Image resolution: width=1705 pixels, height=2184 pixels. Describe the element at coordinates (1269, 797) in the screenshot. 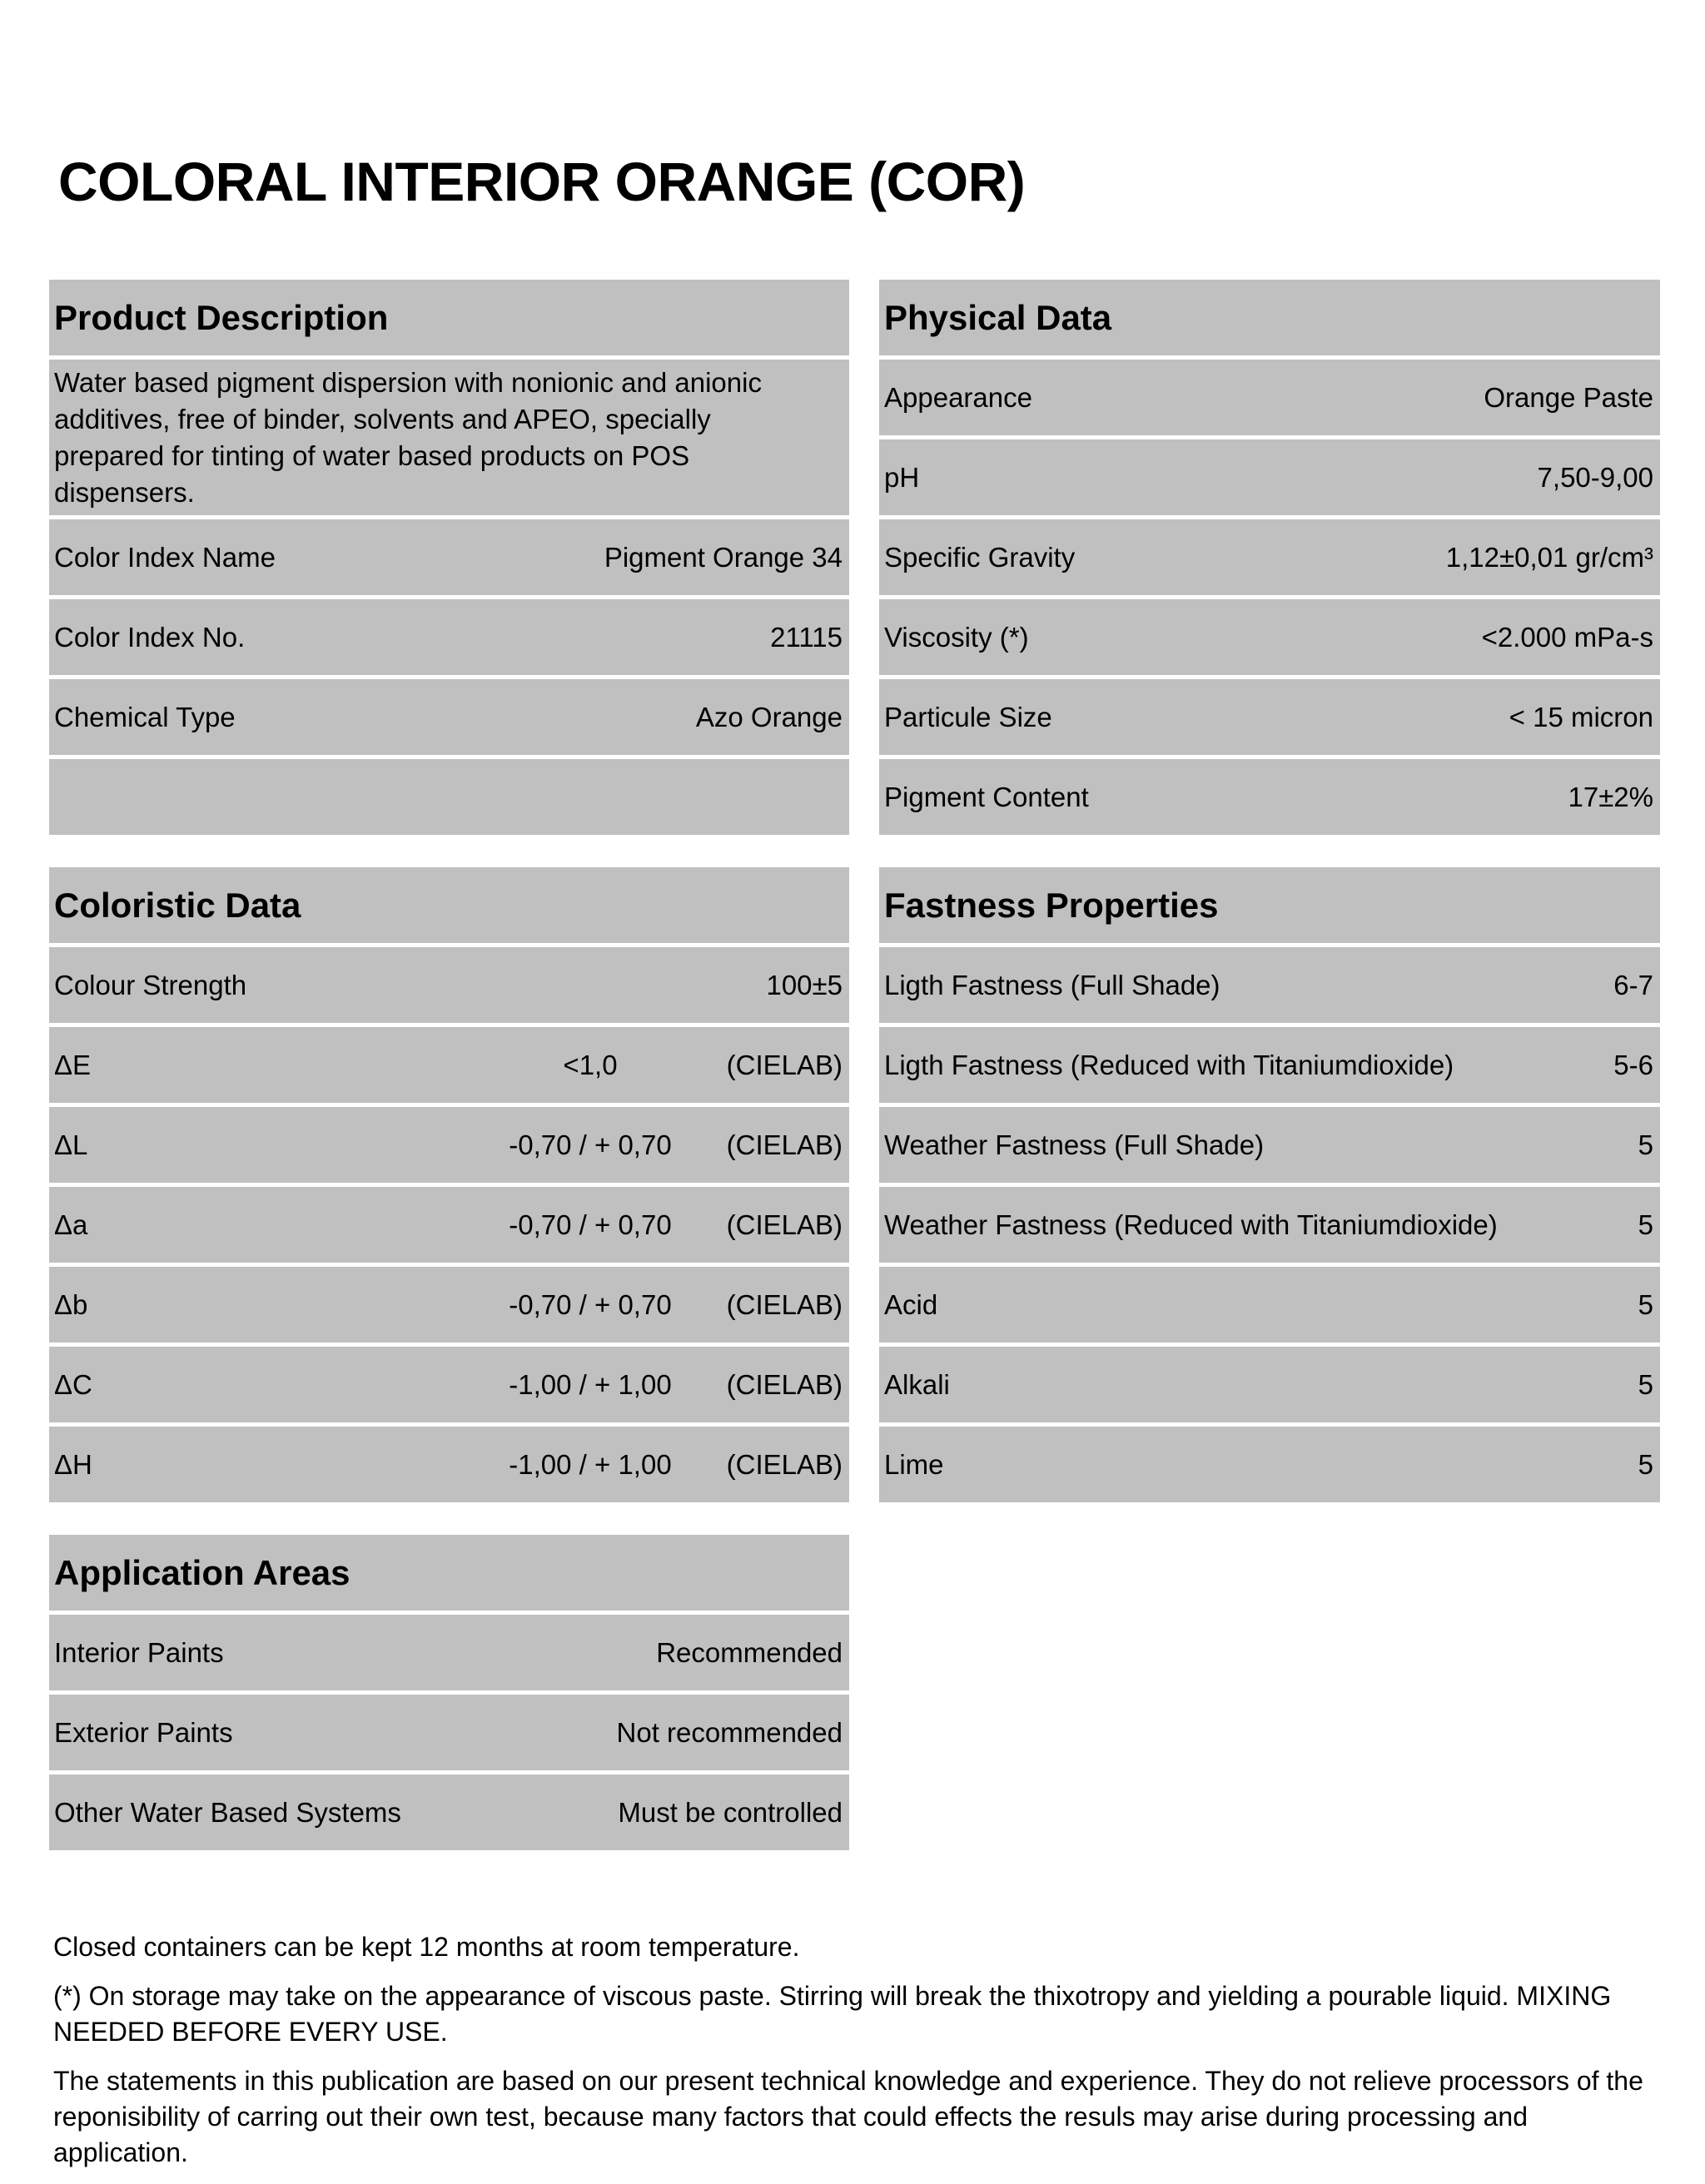

I see `table-row: Pigment Content 17±2%` at that location.